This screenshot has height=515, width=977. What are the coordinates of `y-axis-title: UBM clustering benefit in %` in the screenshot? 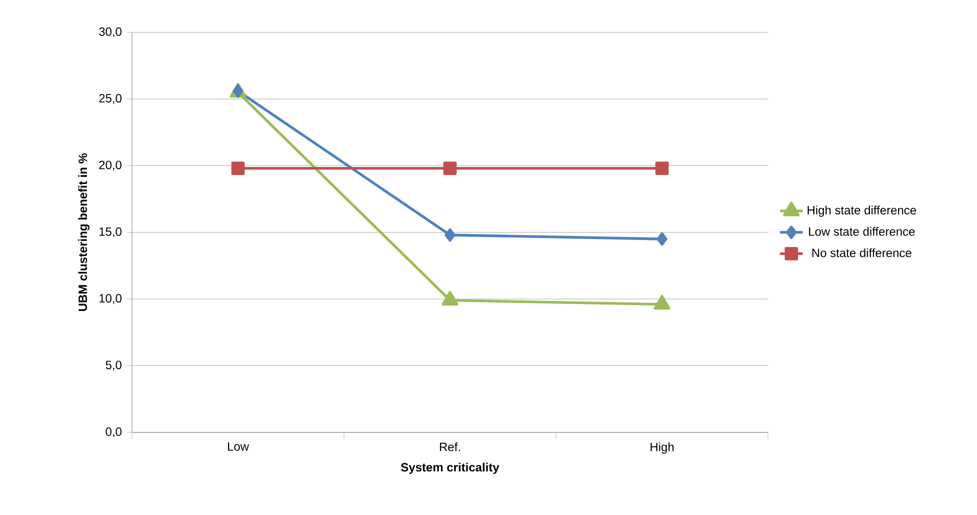 It's located at (84, 232).